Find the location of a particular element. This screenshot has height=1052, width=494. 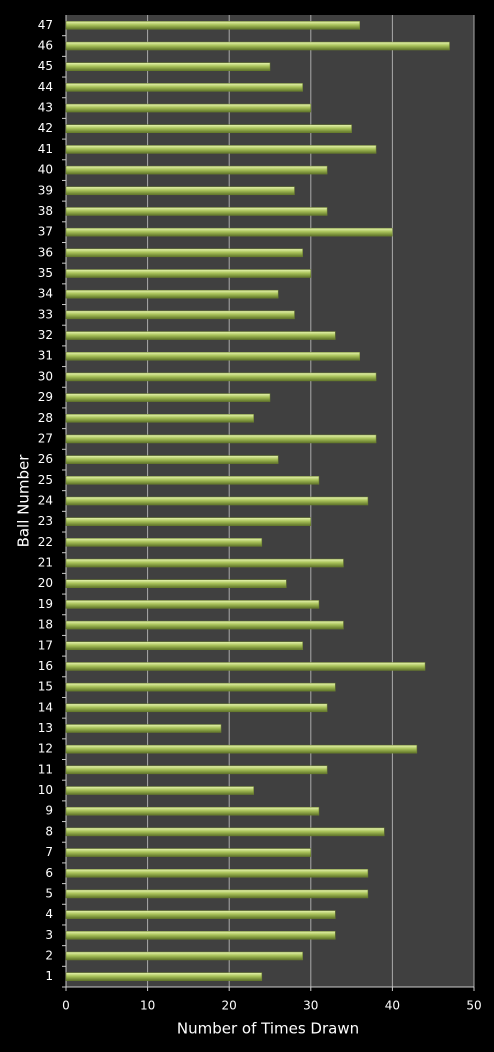

x-axis-title: Number of Times Drawn is located at coordinates (268, 1029).